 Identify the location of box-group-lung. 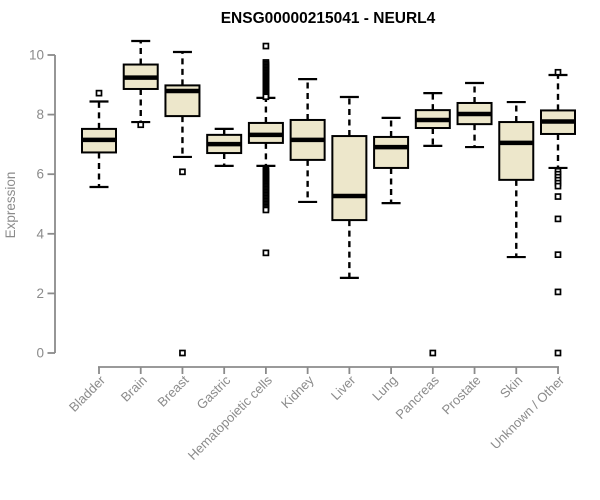
(391, 160).